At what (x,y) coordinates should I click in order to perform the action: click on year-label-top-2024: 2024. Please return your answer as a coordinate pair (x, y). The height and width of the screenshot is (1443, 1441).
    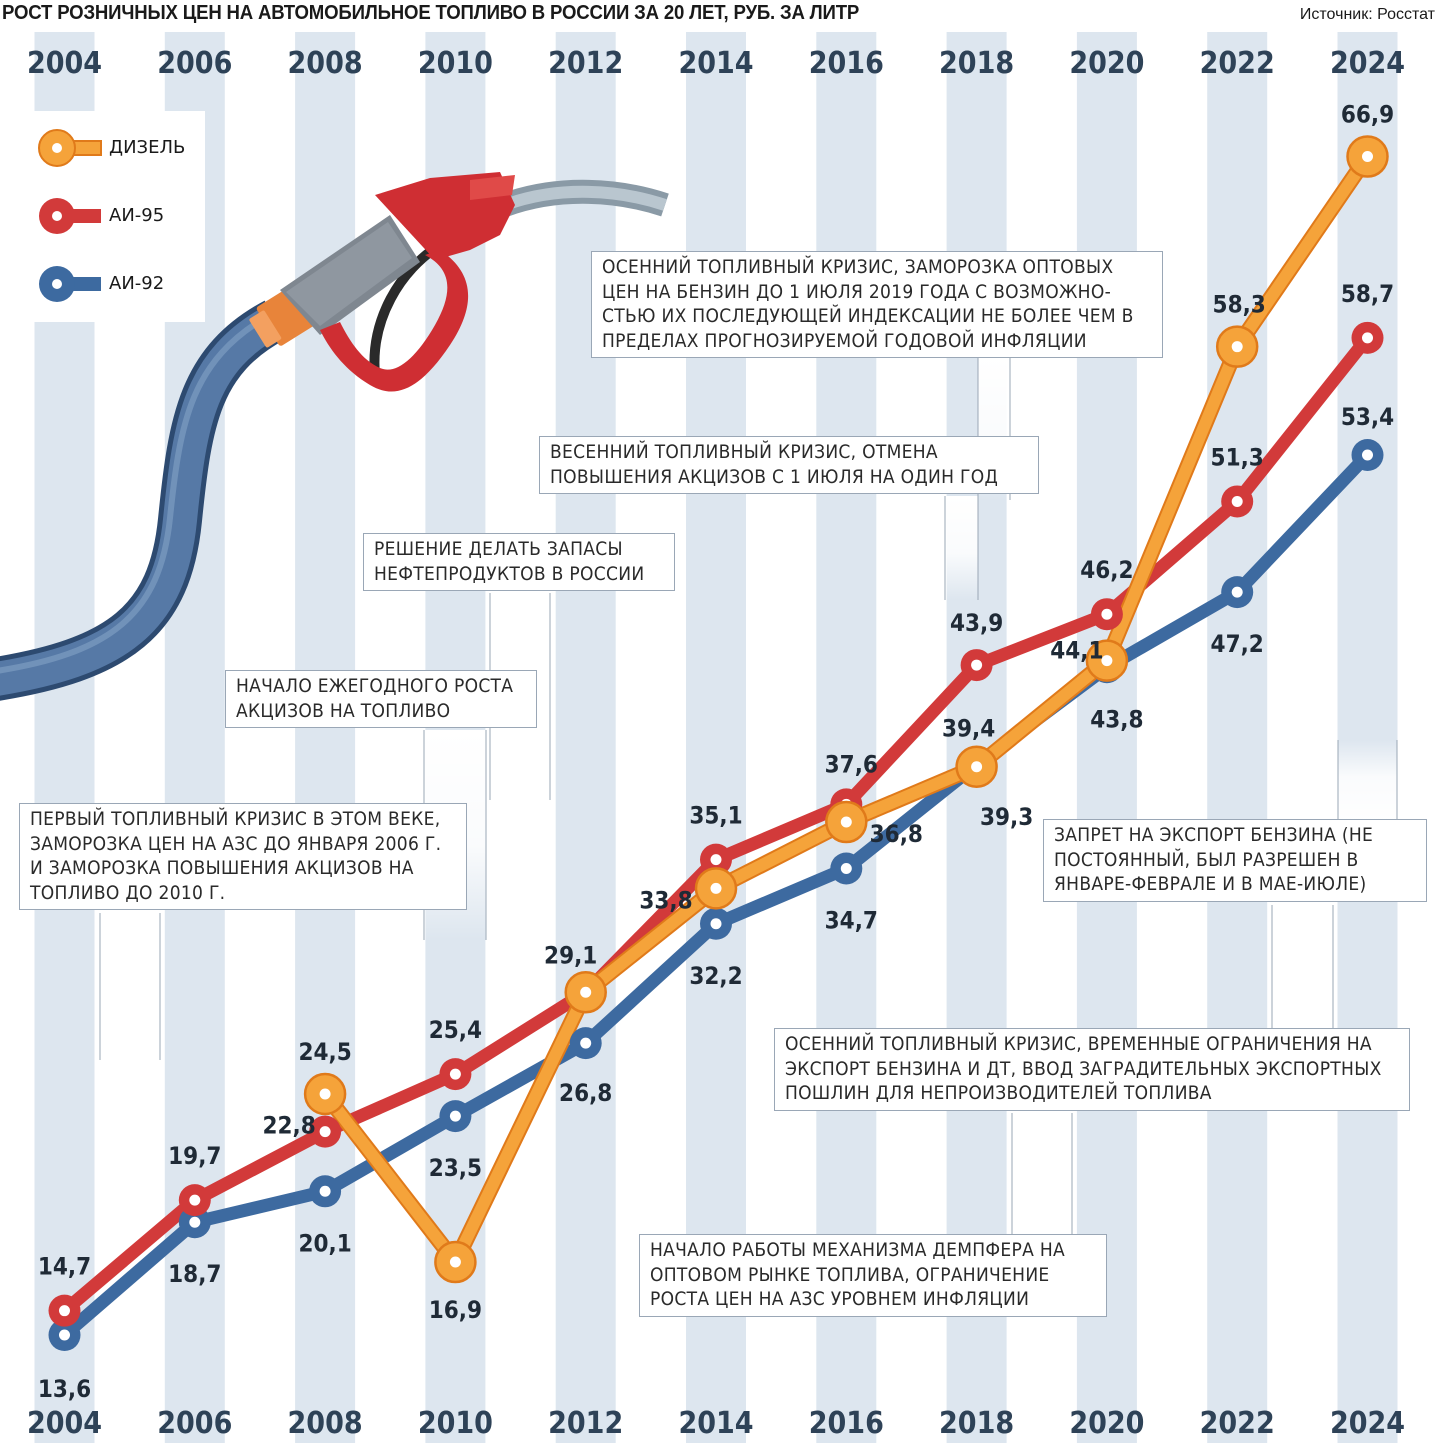
    Looking at the image, I should click on (1367, 63).